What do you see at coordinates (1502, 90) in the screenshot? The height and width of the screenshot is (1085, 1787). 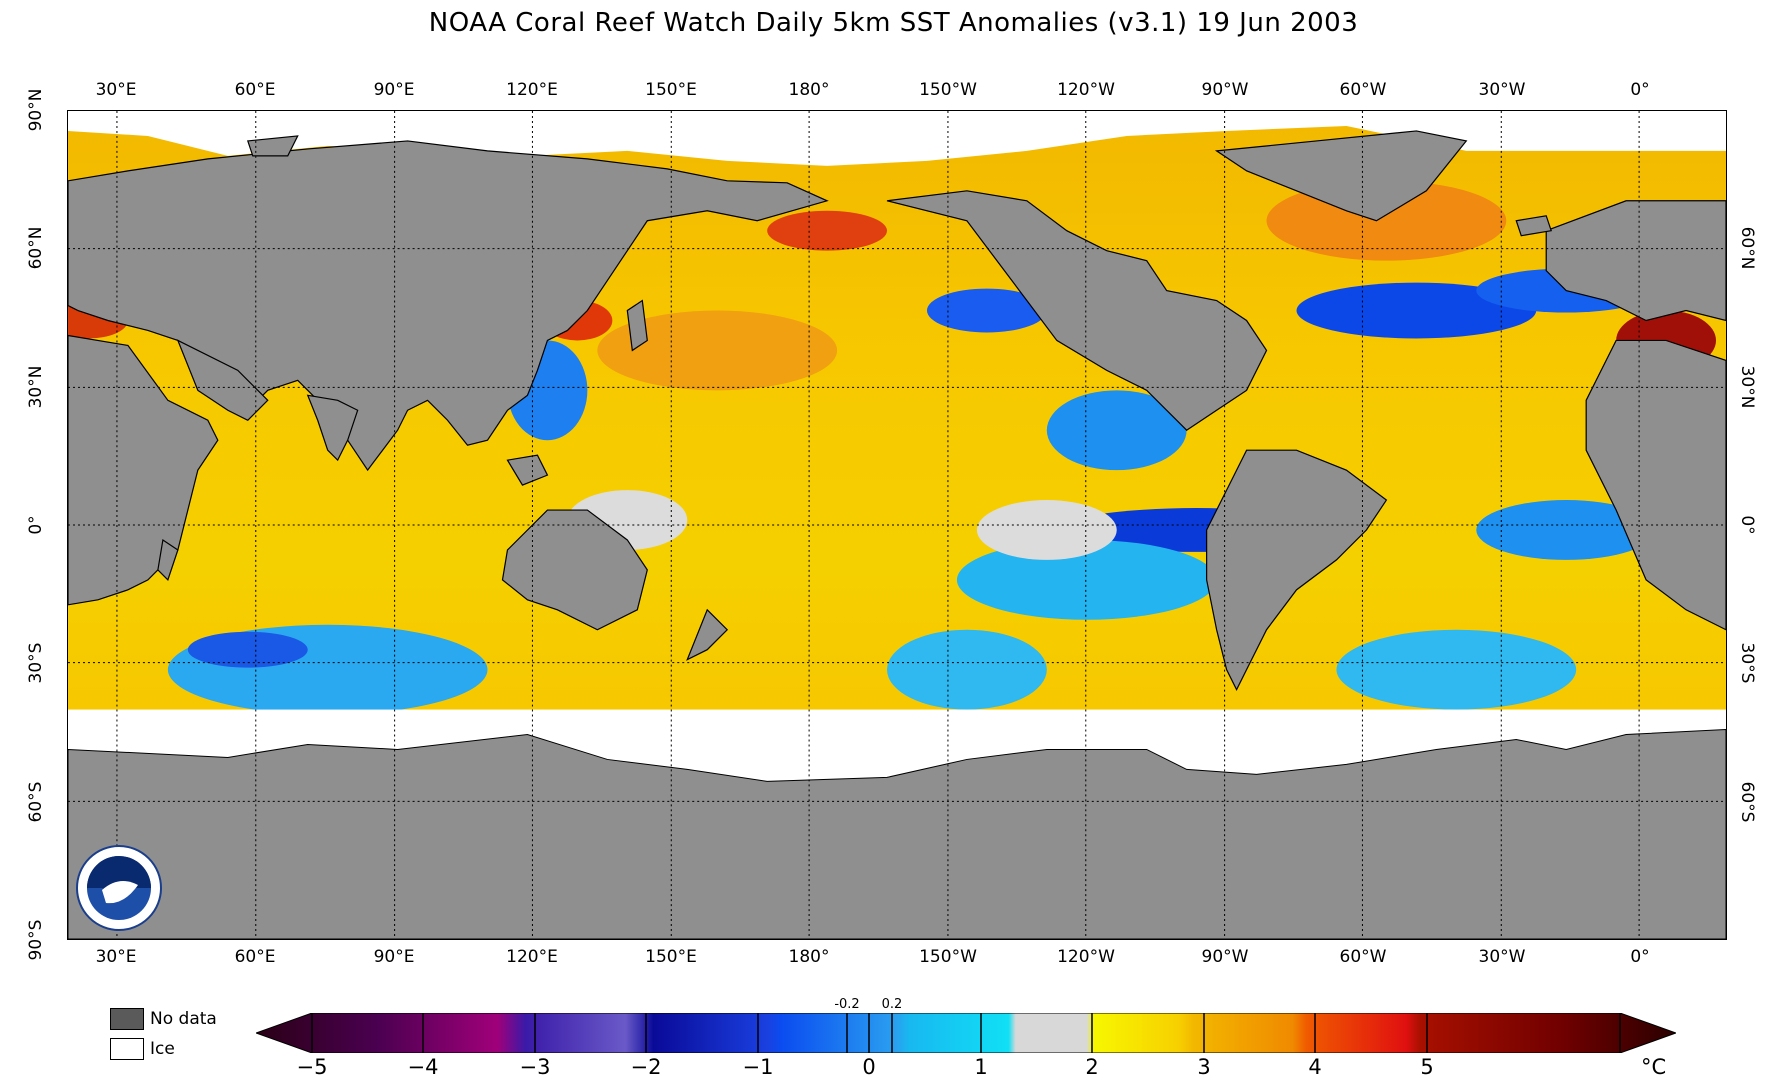 I see `top-lon-tick: 30°W` at bounding box center [1502, 90].